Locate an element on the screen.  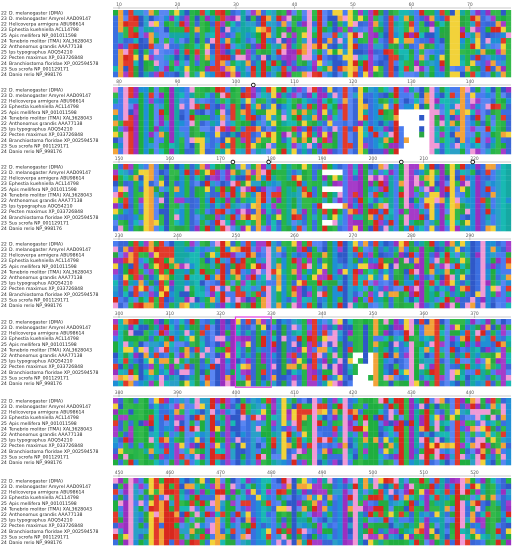
sequence-number: 22 is located at coordinates (4, 102).